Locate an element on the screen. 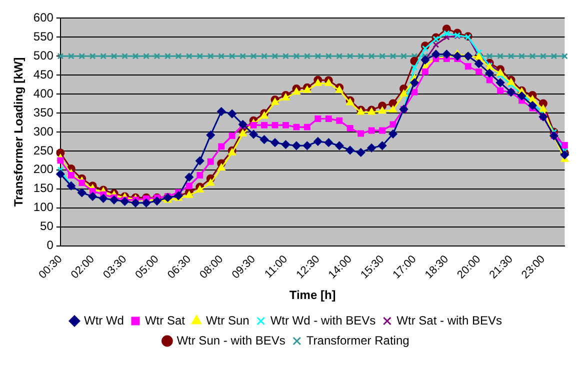 The height and width of the screenshot is (365, 585). y-tick-label: 50 is located at coordinates (47, 226).